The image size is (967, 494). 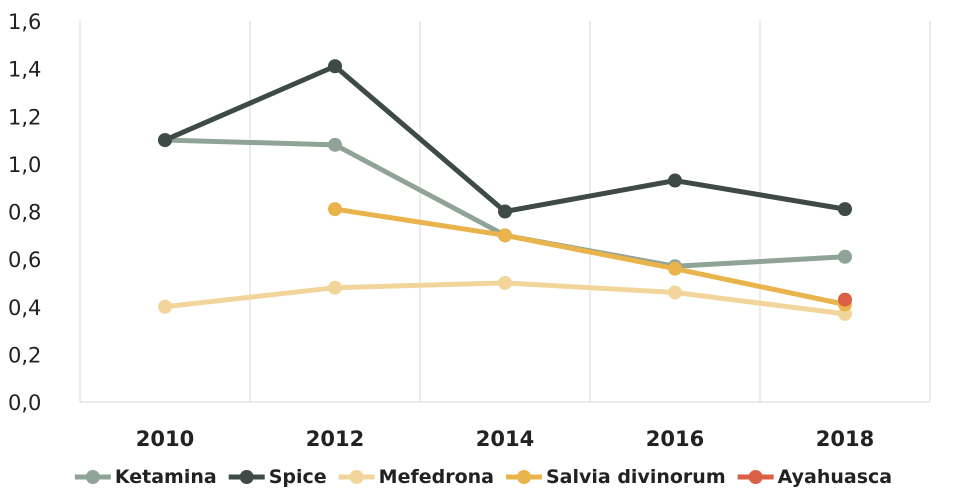 What do you see at coordinates (166, 477) in the screenshot?
I see `legend-label: Ketamina` at bounding box center [166, 477].